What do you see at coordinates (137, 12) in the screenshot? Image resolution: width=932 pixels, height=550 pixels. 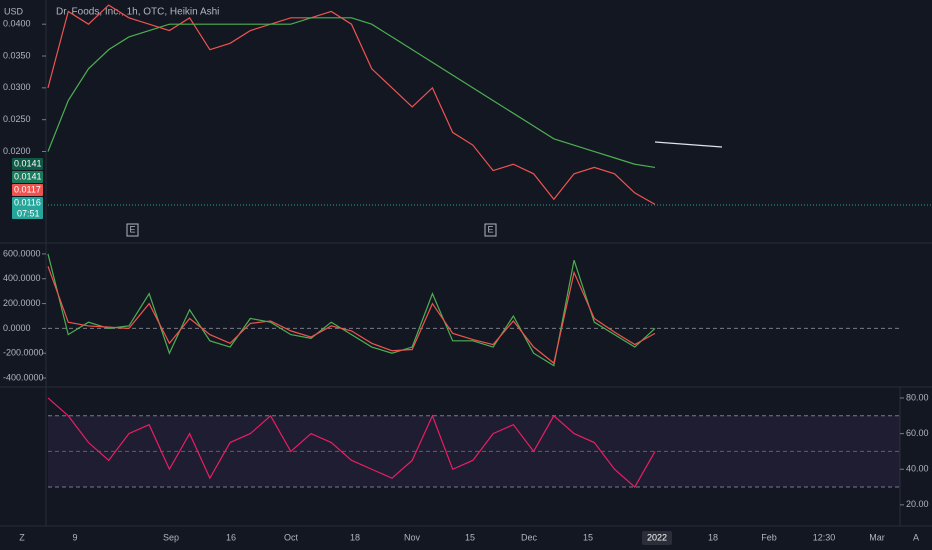 I see `chart-title: Dr. Foods, Inc., 1h, OTC, Heikin Ashi` at bounding box center [137, 12].